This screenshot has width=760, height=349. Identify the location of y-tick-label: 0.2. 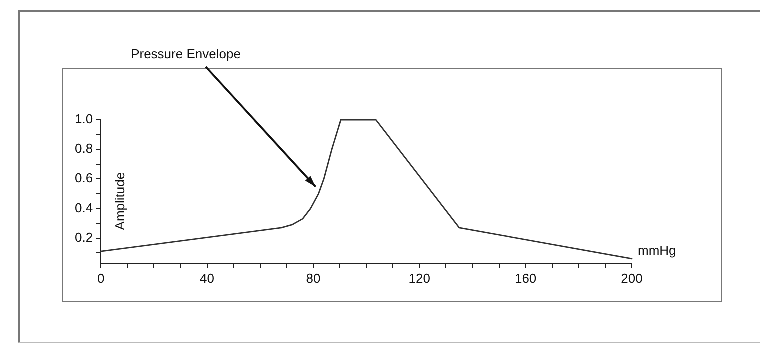
(84, 237).